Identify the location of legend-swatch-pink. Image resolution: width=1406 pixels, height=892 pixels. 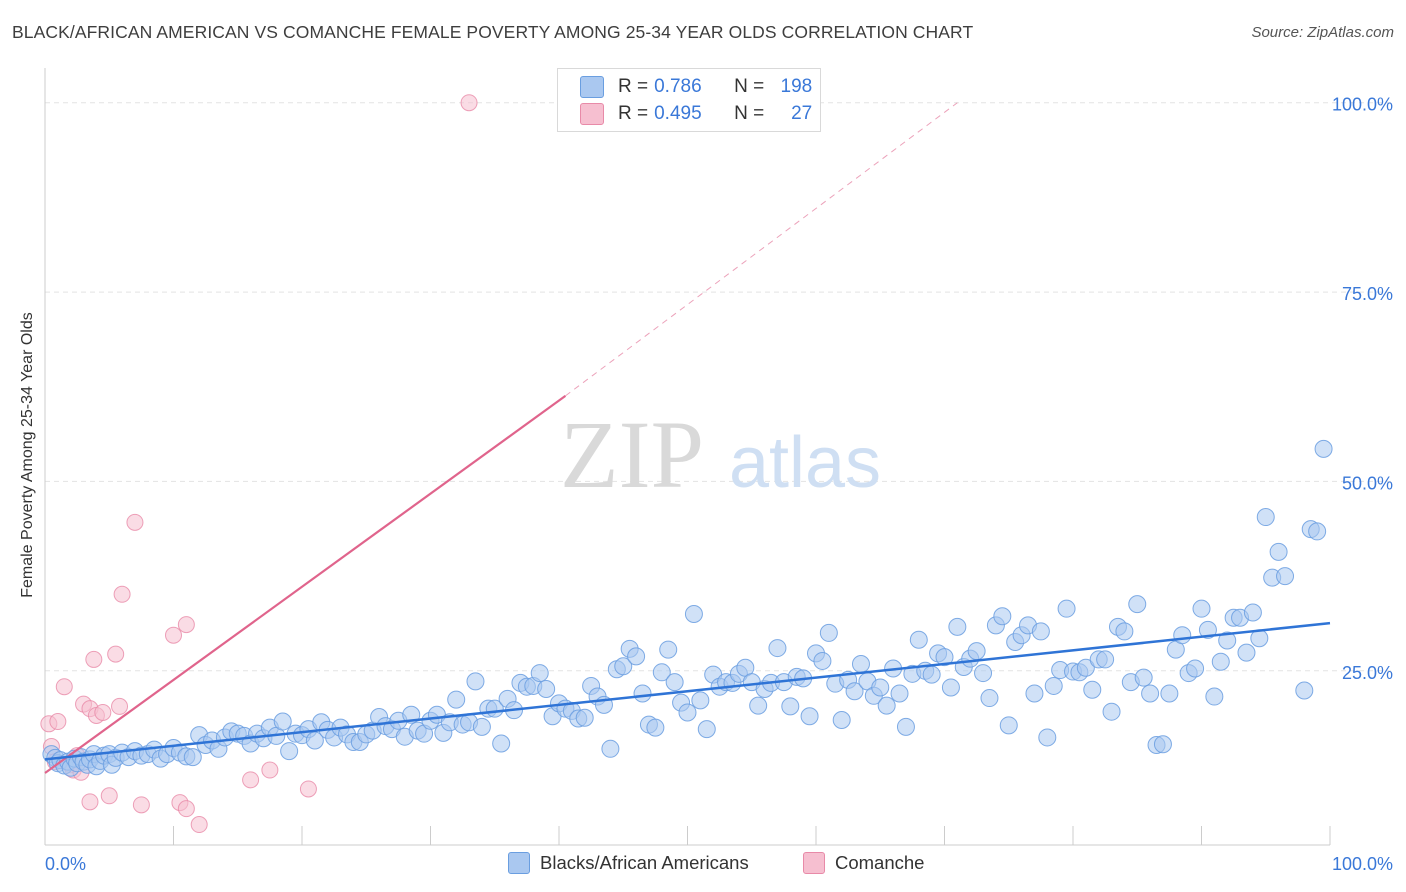
(592, 114).